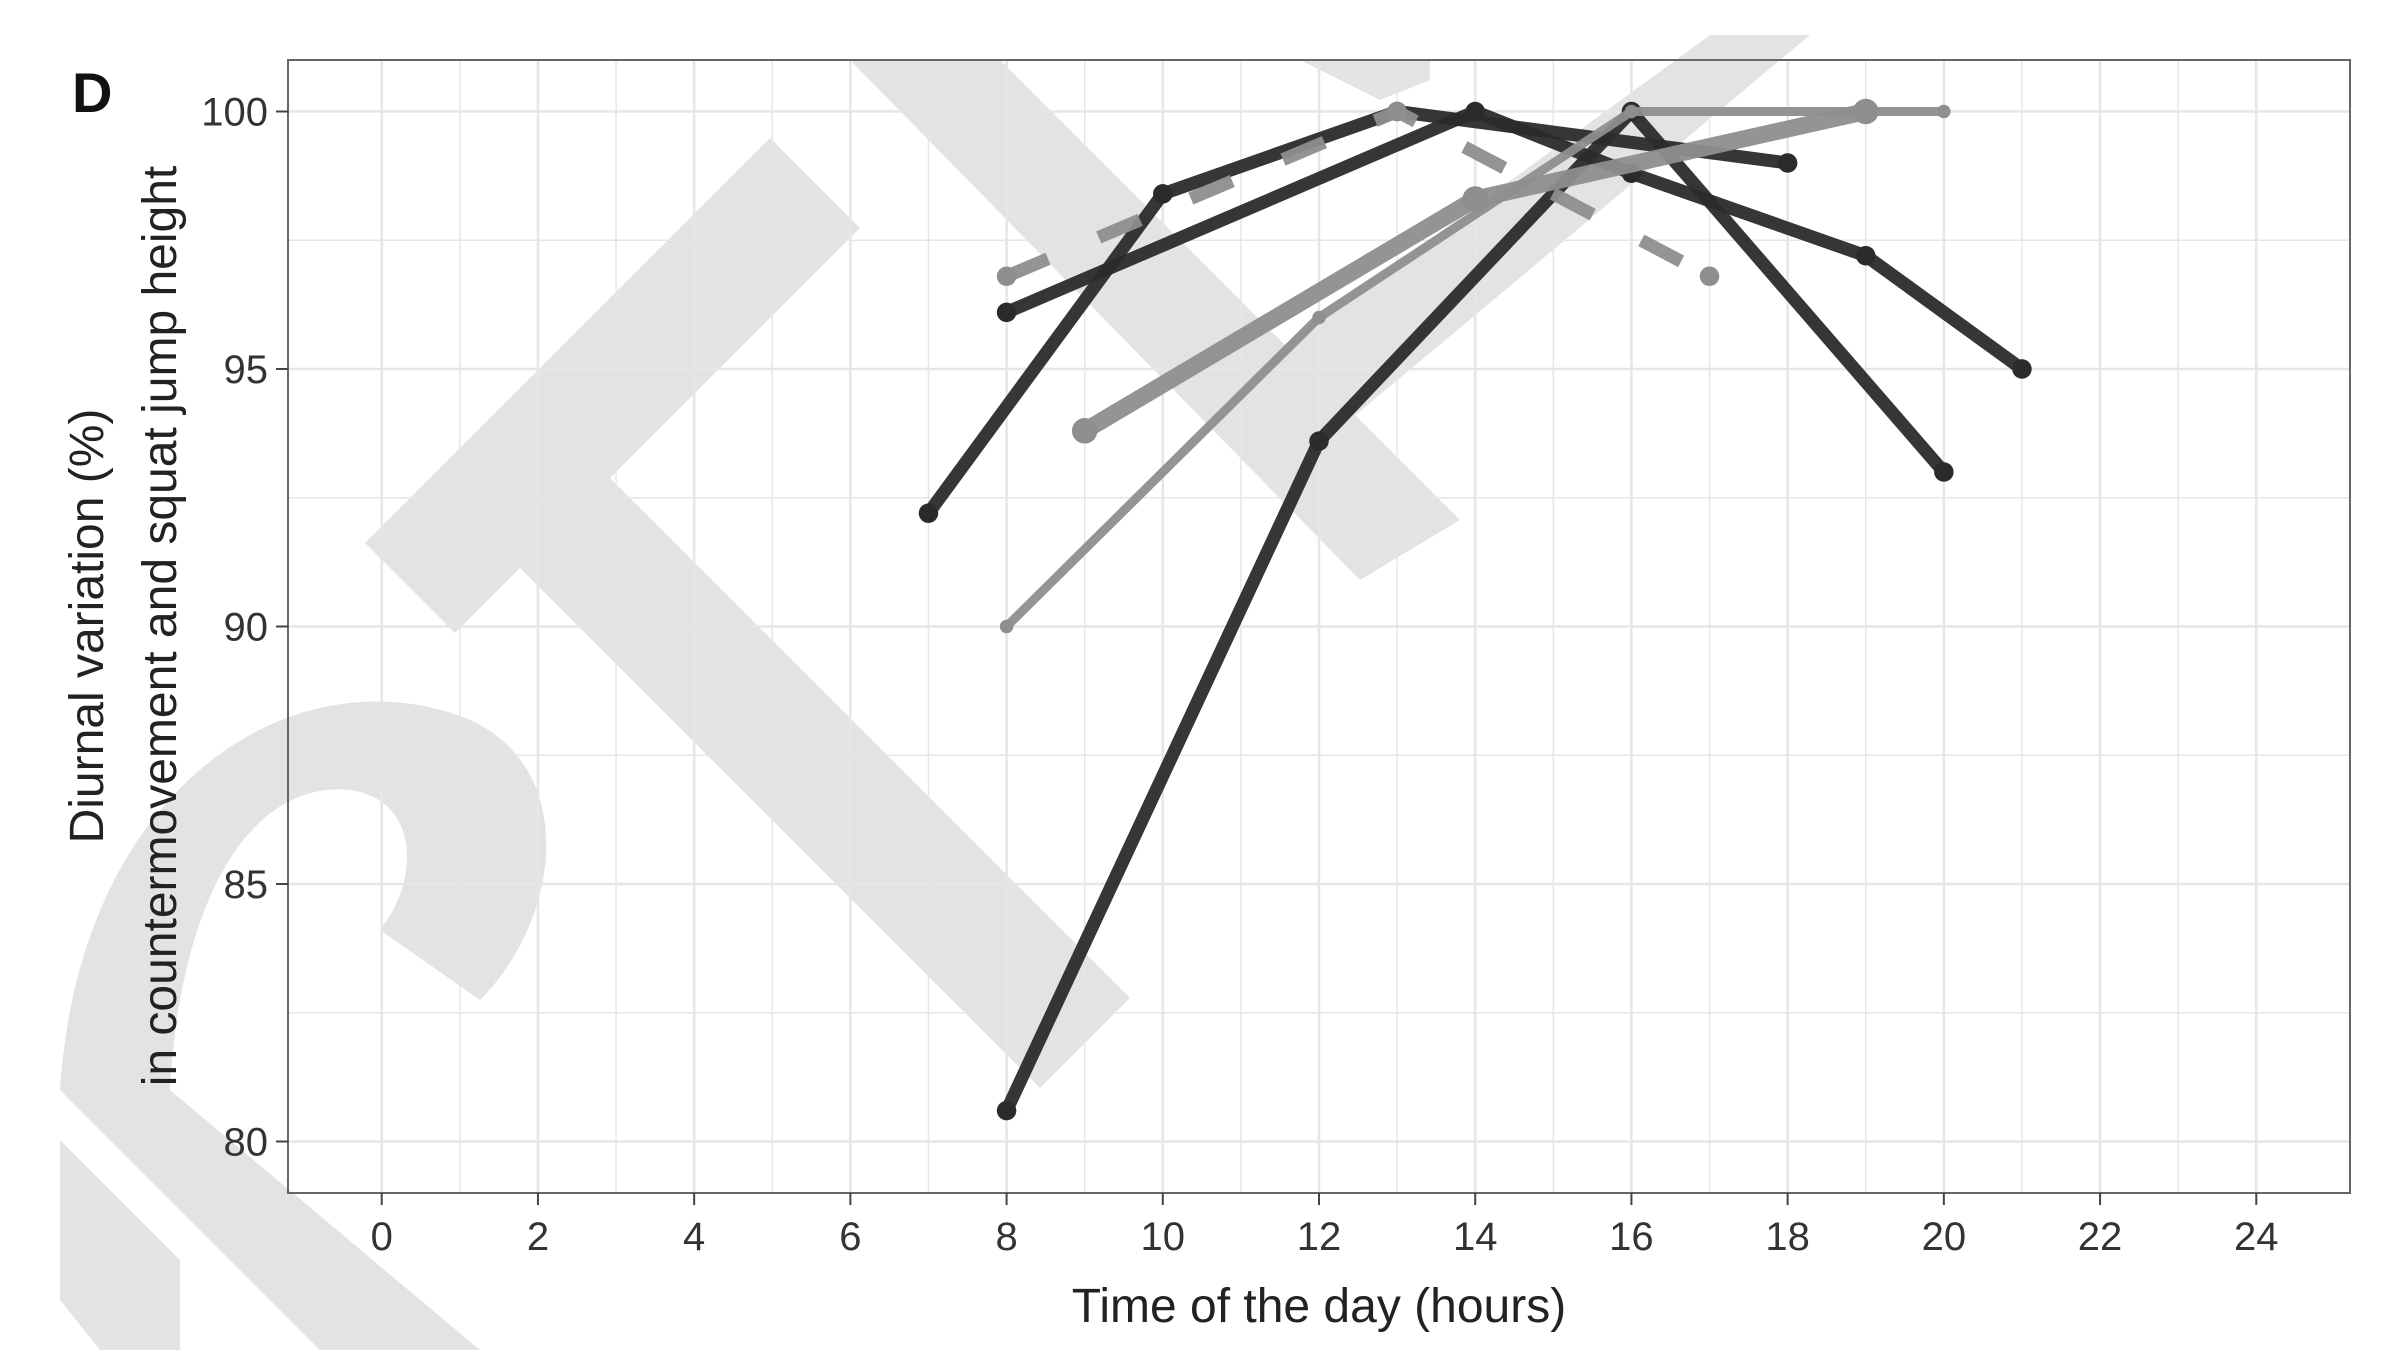 The height and width of the screenshot is (1350, 2400). What do you see at coordinates (1787, 1237) in the screenshot?
I see `x-tick-label: 18` at bounding box center [1787, 1237].